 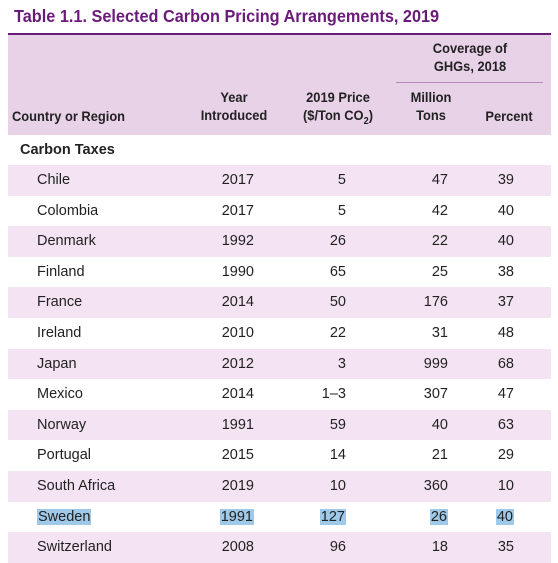 I want to click on table-row: Chile 2017 5 47 39, so click(x=279, y=180).